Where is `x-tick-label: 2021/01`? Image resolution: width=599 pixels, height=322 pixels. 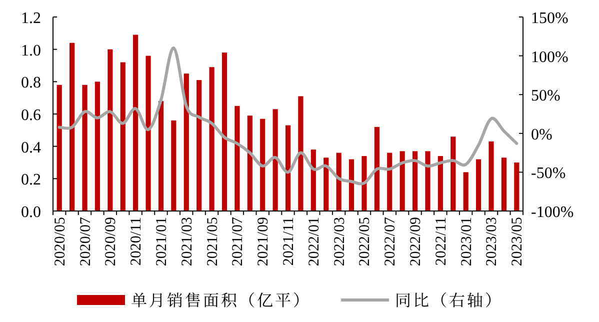
x-tick-label: 2021/01 is located at coordinates (162, 241).